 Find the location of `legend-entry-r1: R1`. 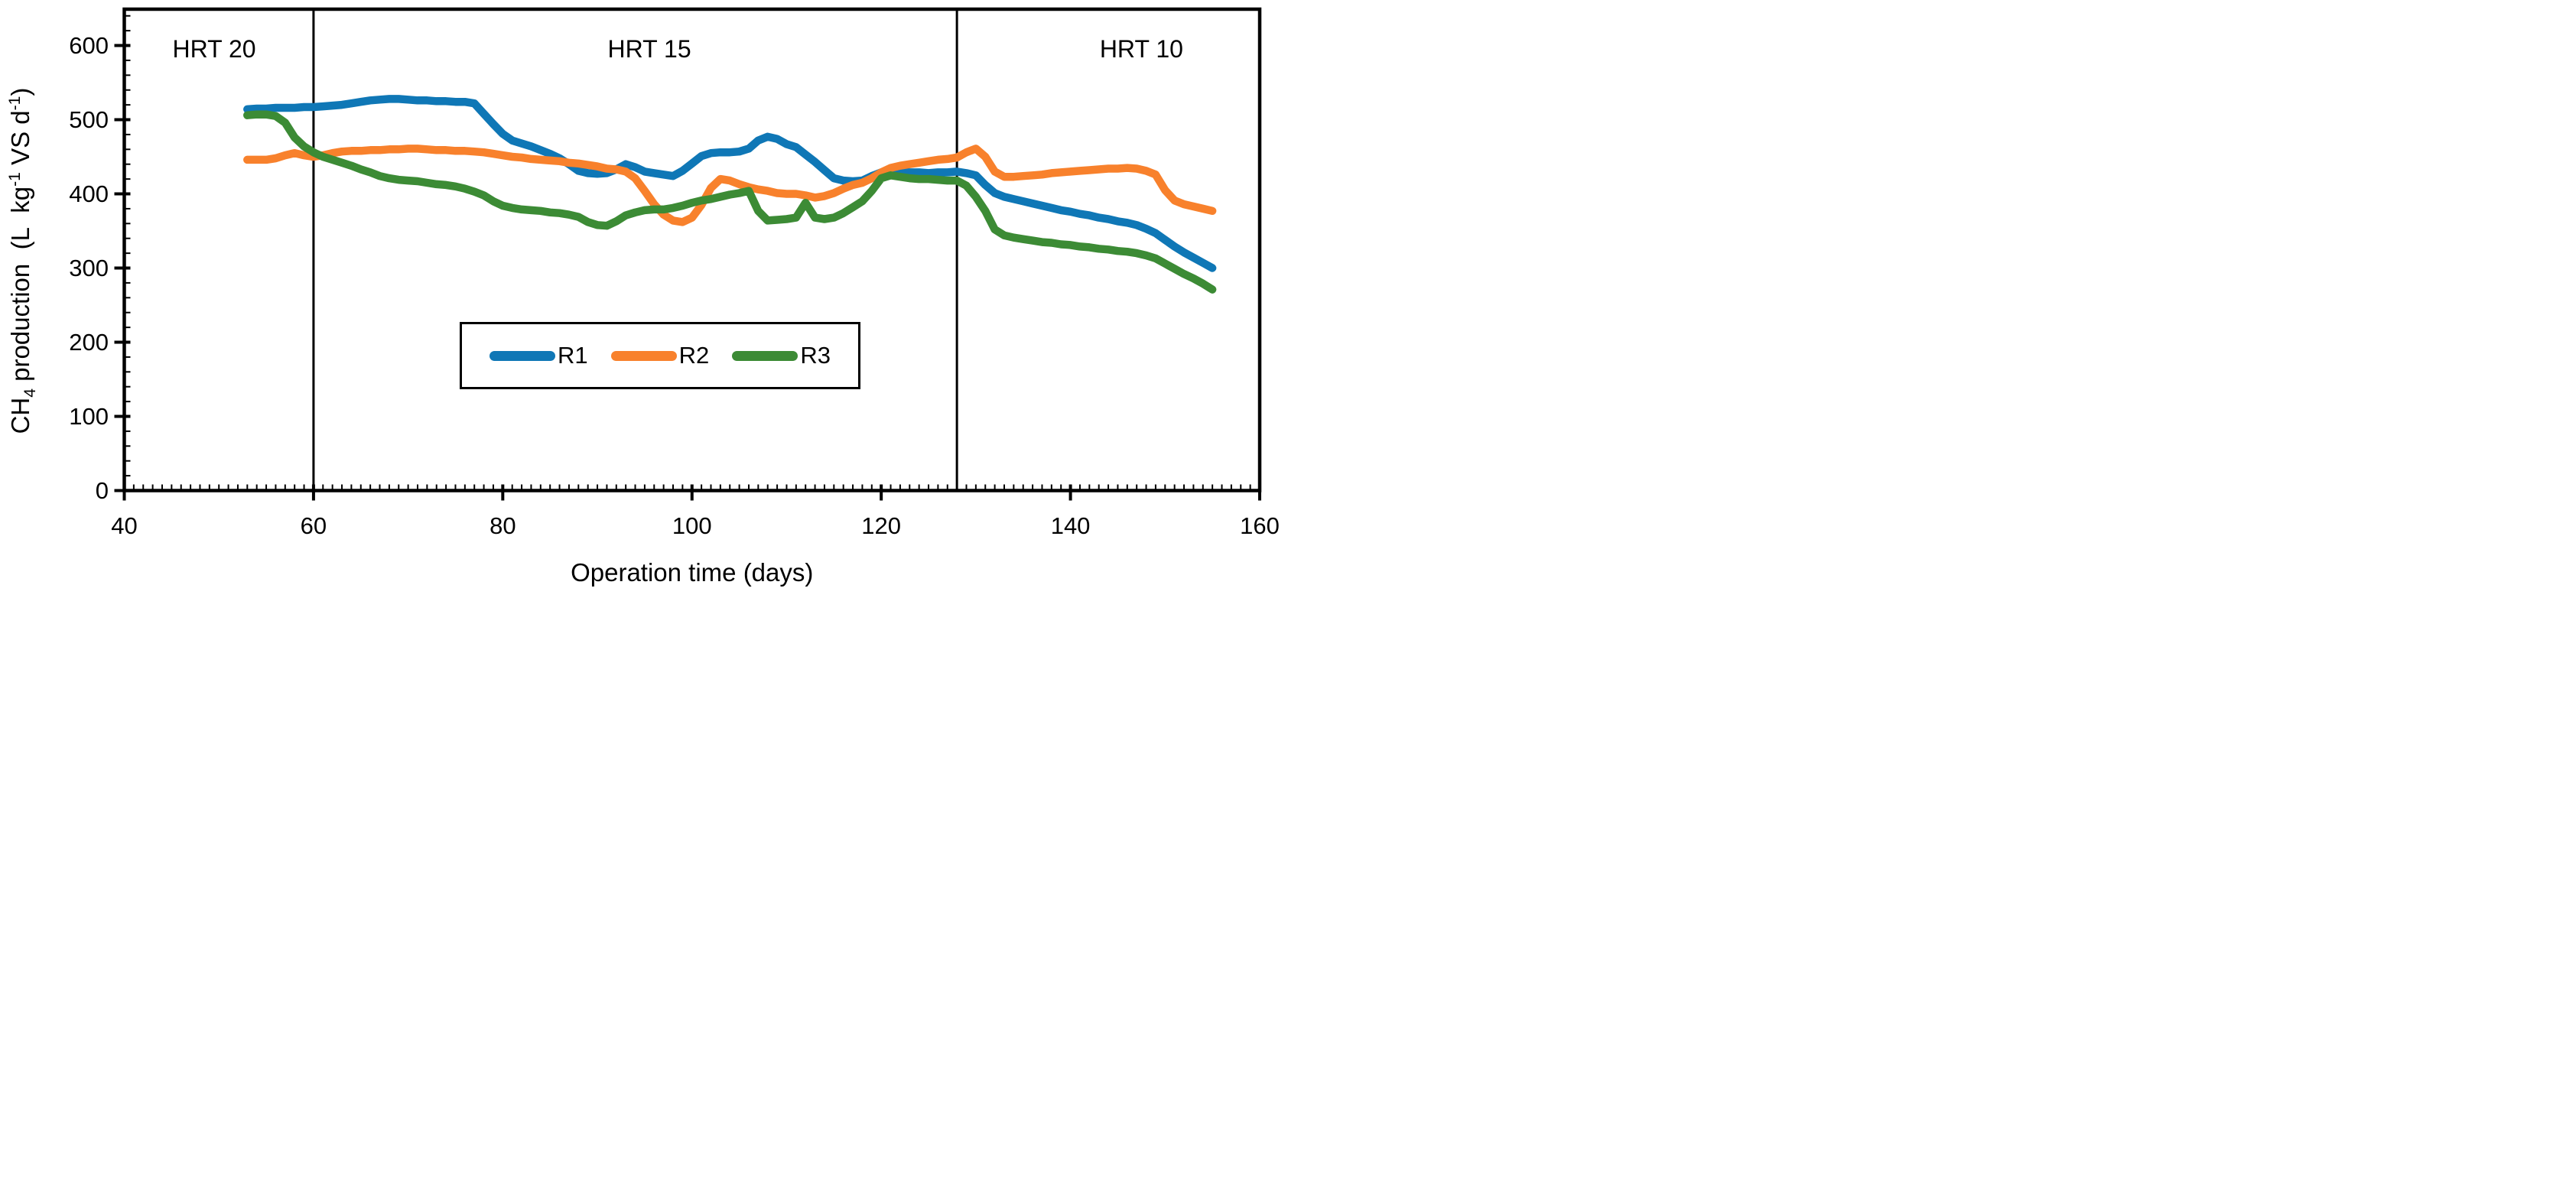

legend-entry-r1: R1 is located at coordinates (539, 356).